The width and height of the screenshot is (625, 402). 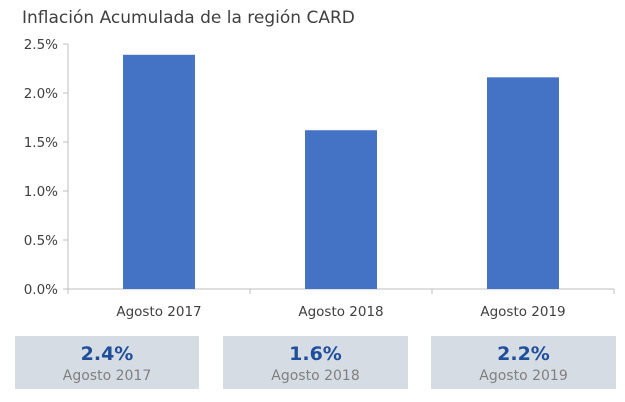 What do you see at coordinates (315, 376) in the screenshot?
I see `summary-label: Agosto 2018` at bounding box center [315, 376].